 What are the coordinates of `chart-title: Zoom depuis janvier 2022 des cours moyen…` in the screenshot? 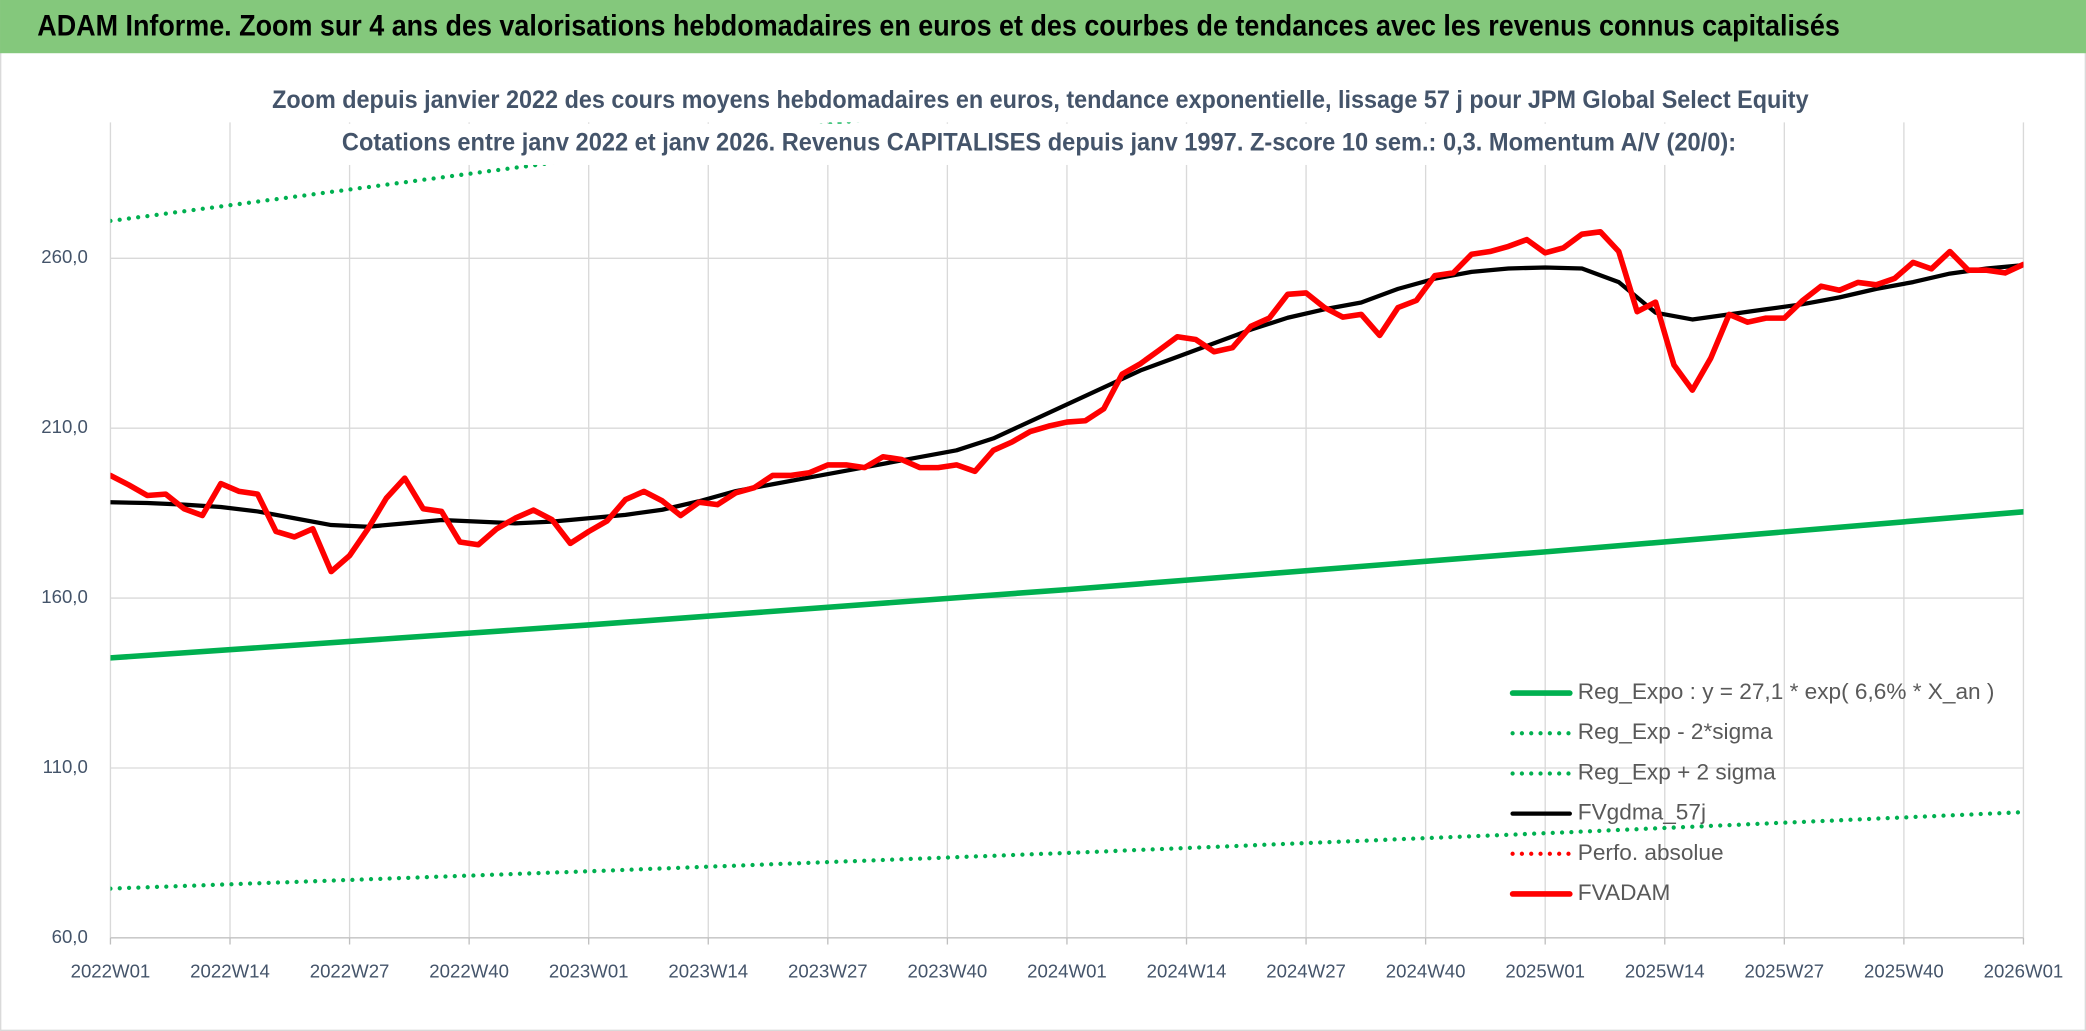 It's located at (1040, 100).